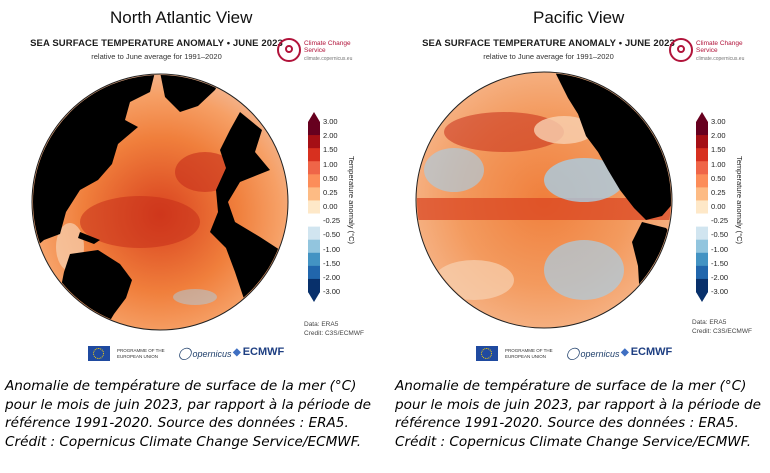 The height and width of the screenshot is (473, 770). I want to click on oceania-landmass, so click(427, 285).